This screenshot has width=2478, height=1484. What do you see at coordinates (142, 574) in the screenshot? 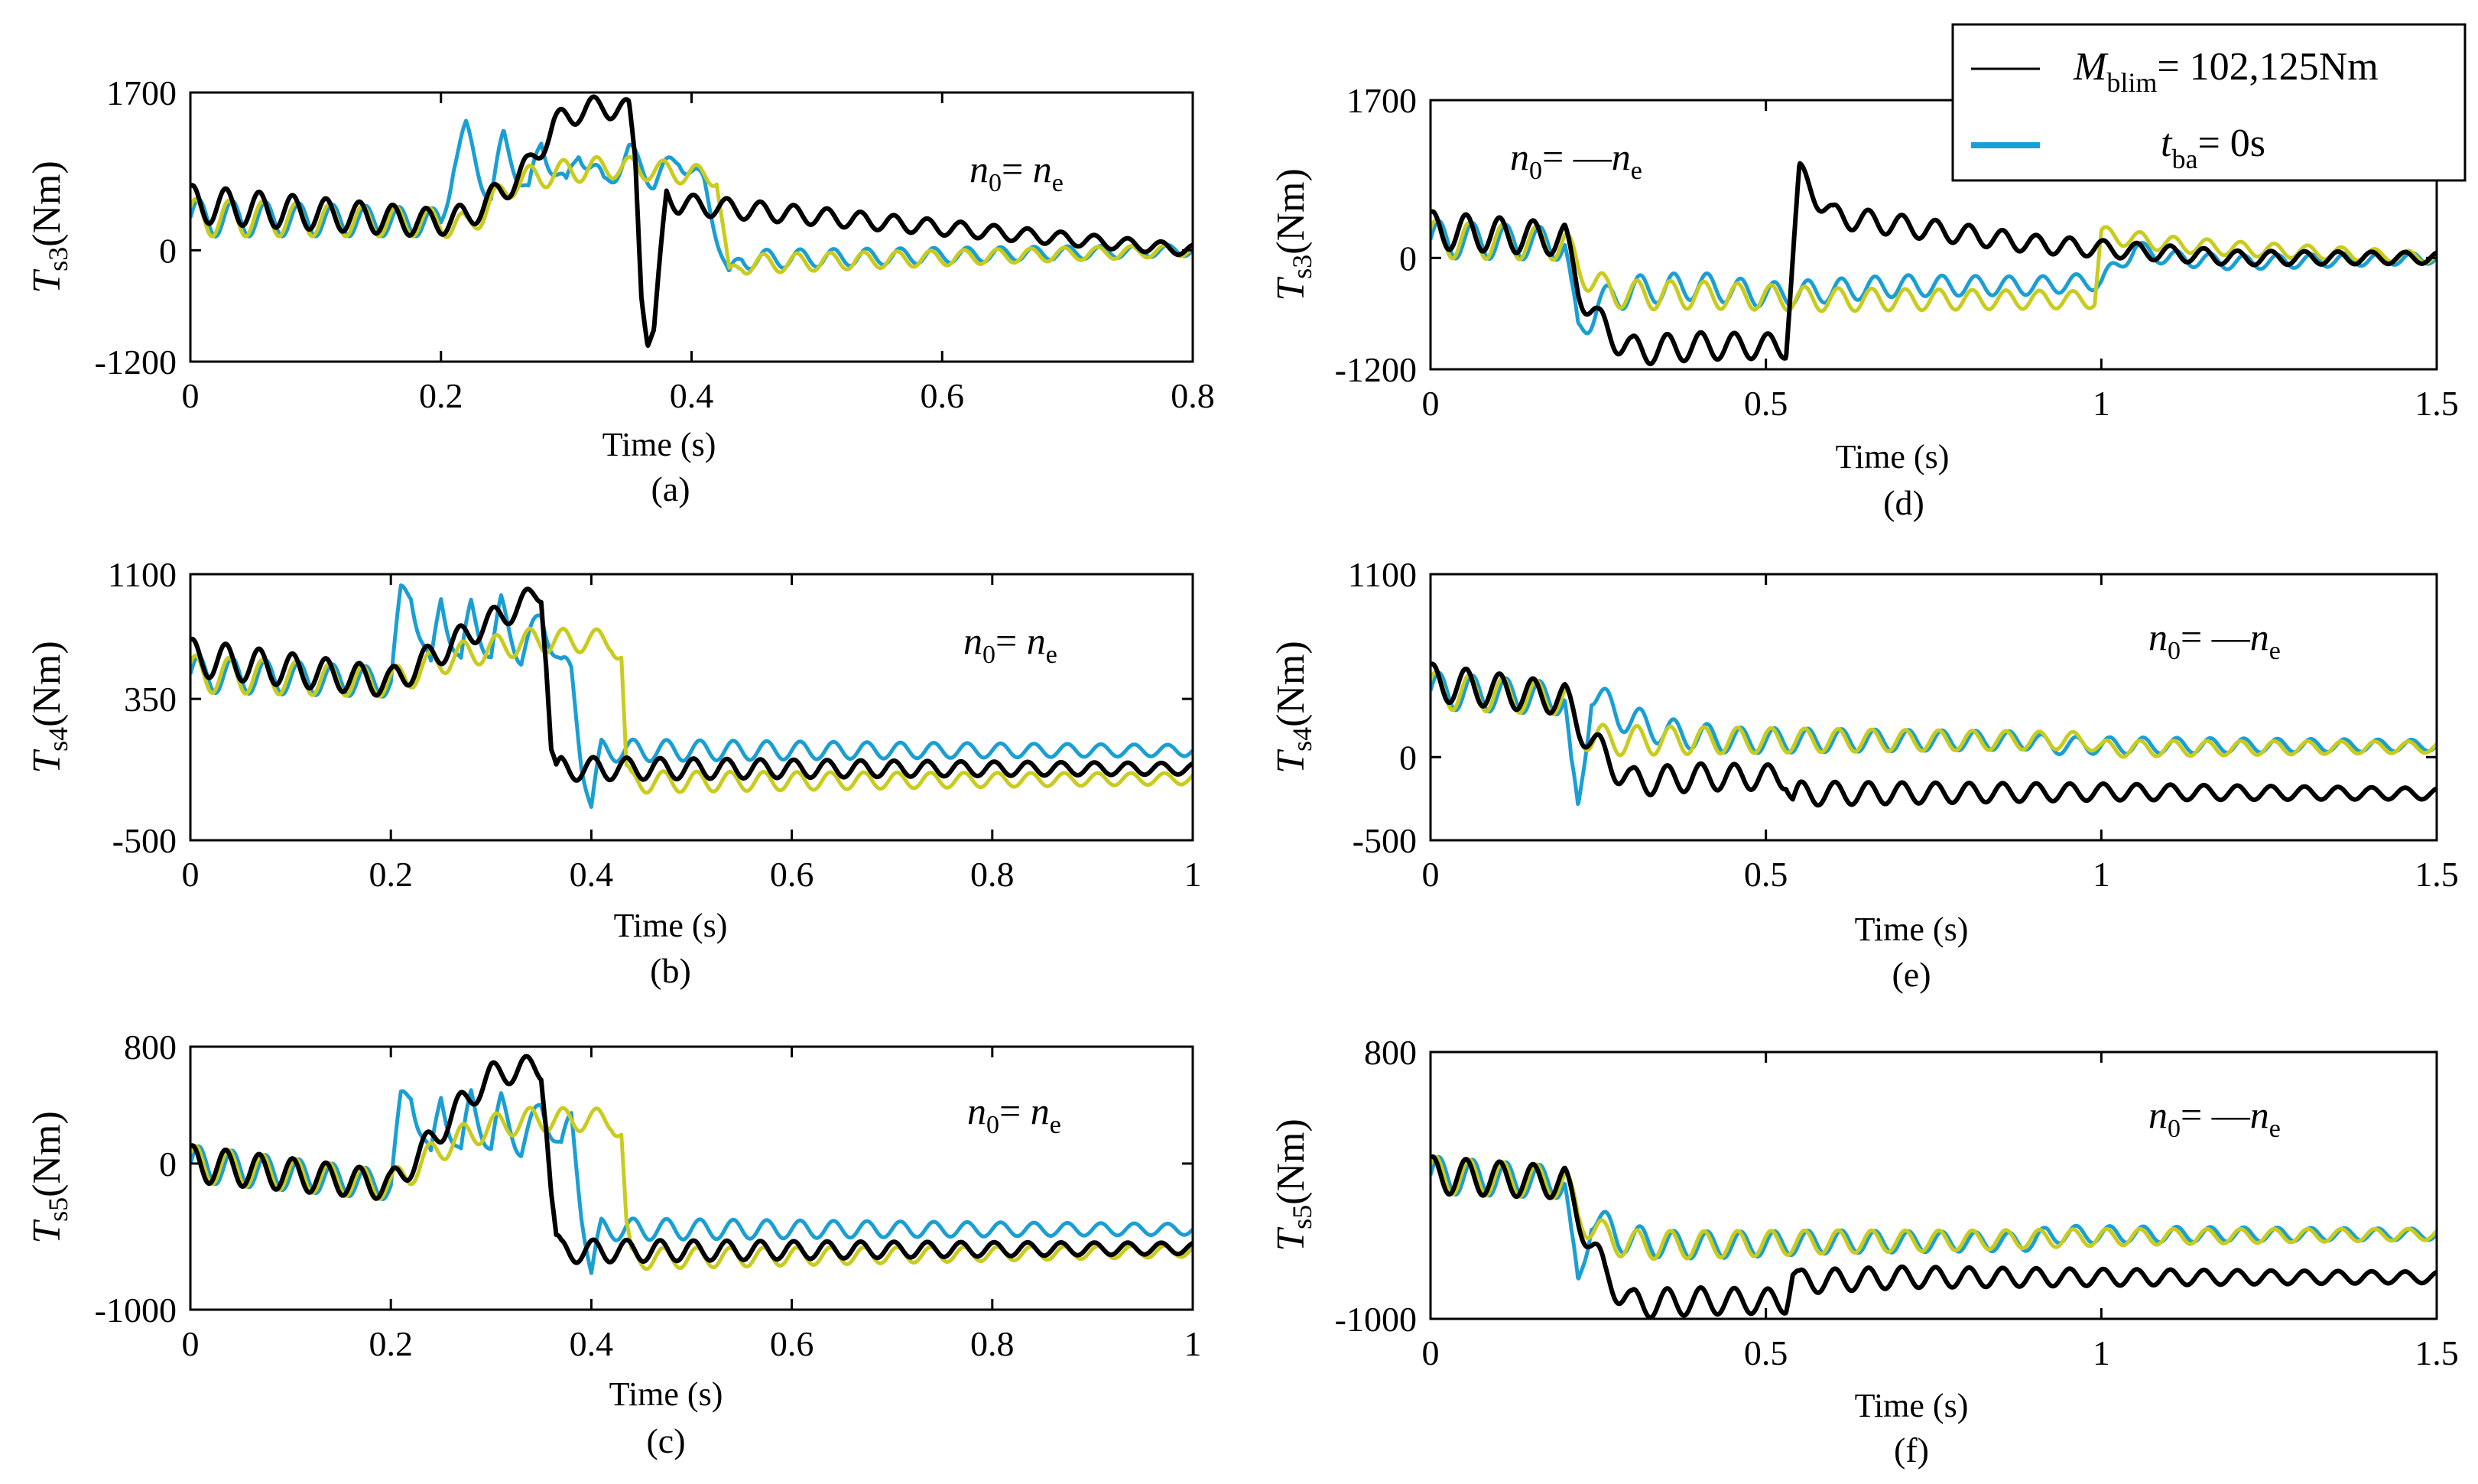
I see `panel-b-ytick-label: 1100` at bounding box center [142, 574].